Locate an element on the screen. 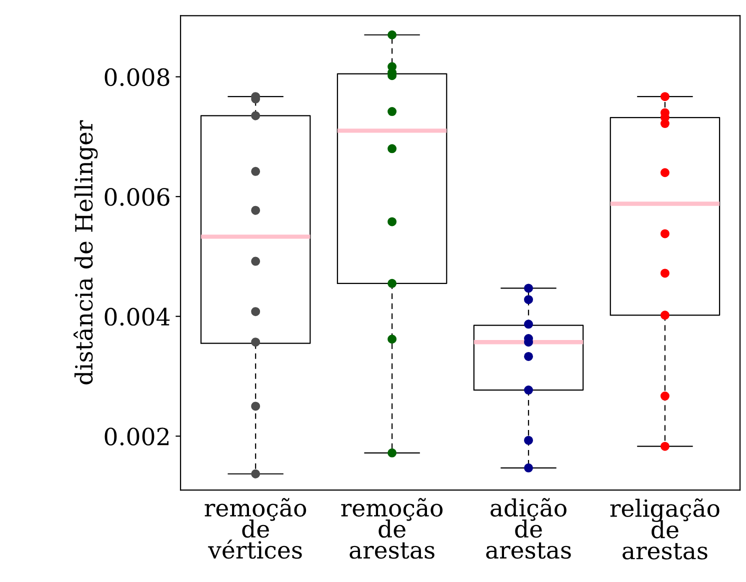  y-tick-label: 0.004 is located at coordinates (137, 317).